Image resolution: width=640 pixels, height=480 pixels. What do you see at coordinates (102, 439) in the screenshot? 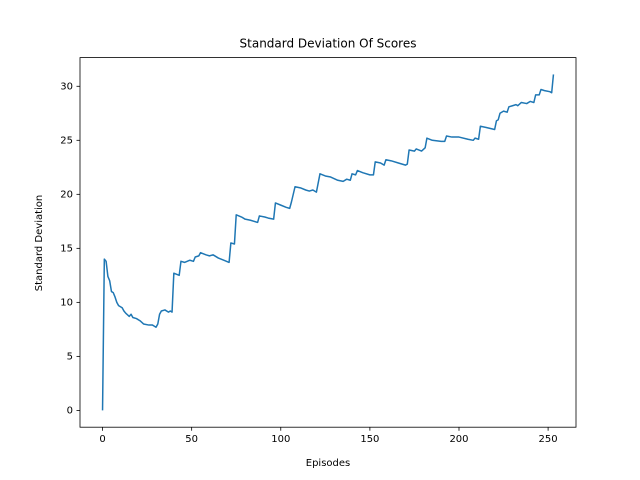
I see `x-tick-label: 0` at bounding box center [102, 439].